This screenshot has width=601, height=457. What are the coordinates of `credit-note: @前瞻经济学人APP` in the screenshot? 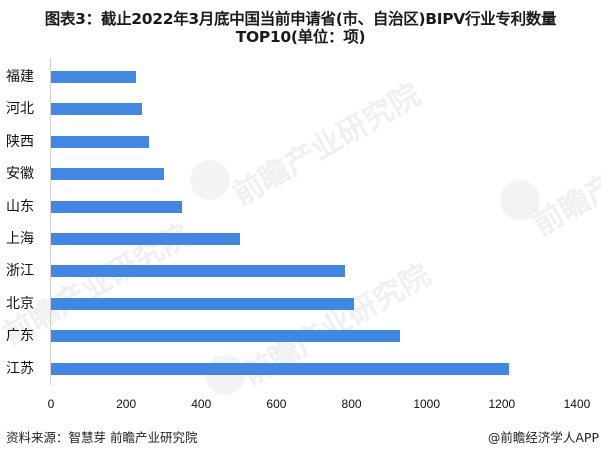 It's located at (543, 437).